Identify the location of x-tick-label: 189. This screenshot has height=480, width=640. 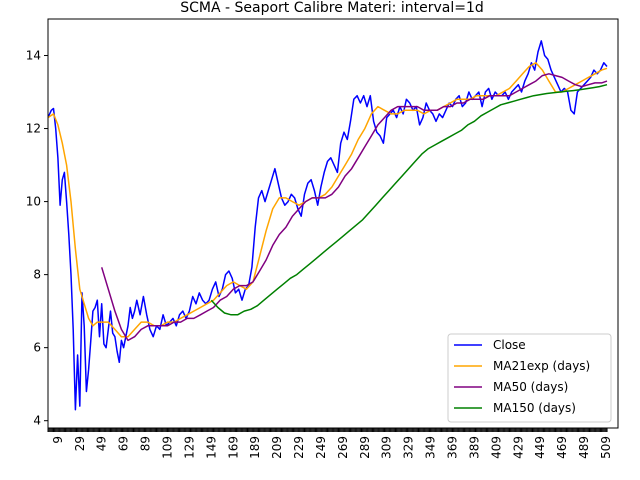
(255, 447).